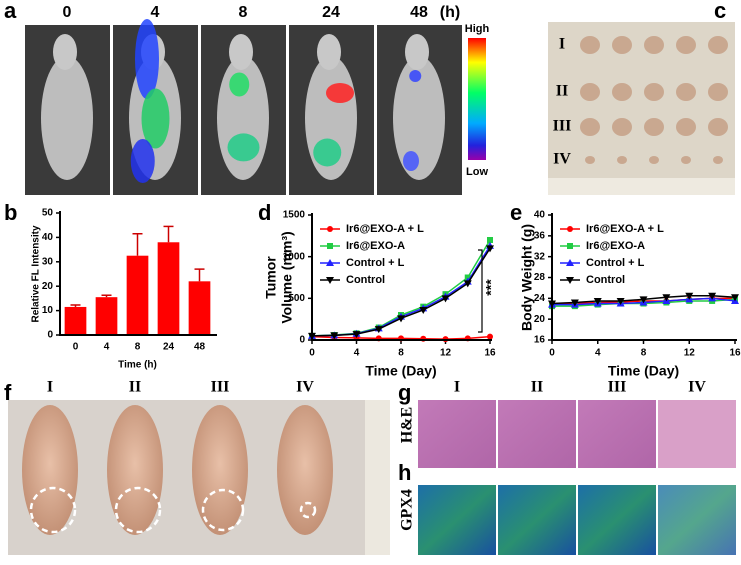  I want to click on y-tick-label: 32, so click(540, 256).